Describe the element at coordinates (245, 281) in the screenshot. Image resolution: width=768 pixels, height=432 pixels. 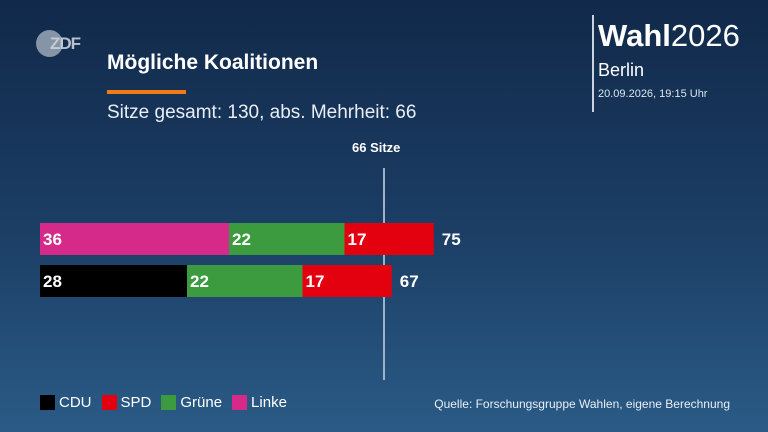
I see `bar-segment-grüne-row2` at that location.